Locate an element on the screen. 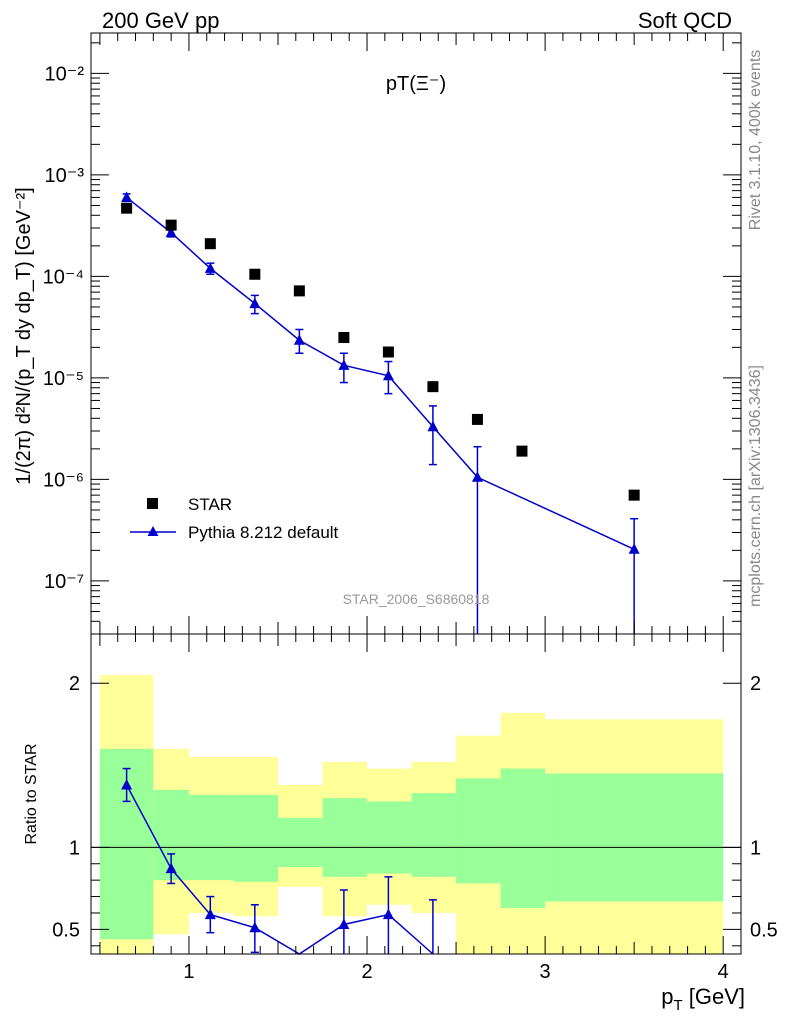  legend-pythia-marker is located at coordinates (153, 531).